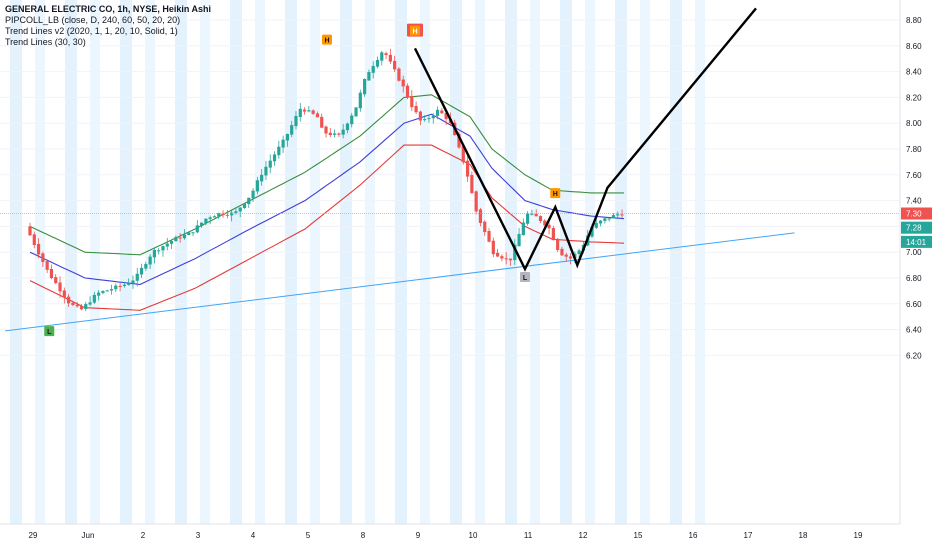 Image resolution: width=932 pixels, height=550 pixels. I want to click on current-price-label, so click(916, 227).